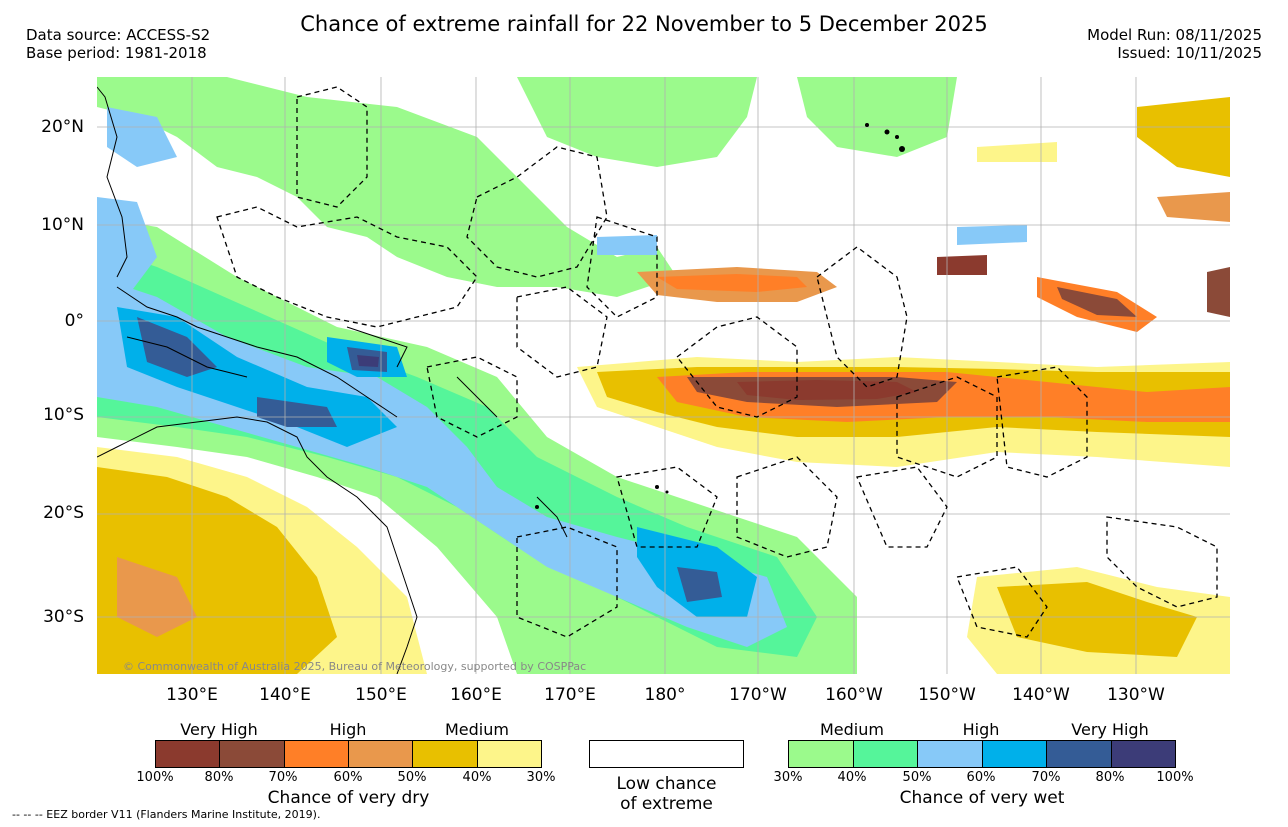  Describe the element at coordinates (477, 777) in the screenshot. I see `dry-tick: 40%` at that location.